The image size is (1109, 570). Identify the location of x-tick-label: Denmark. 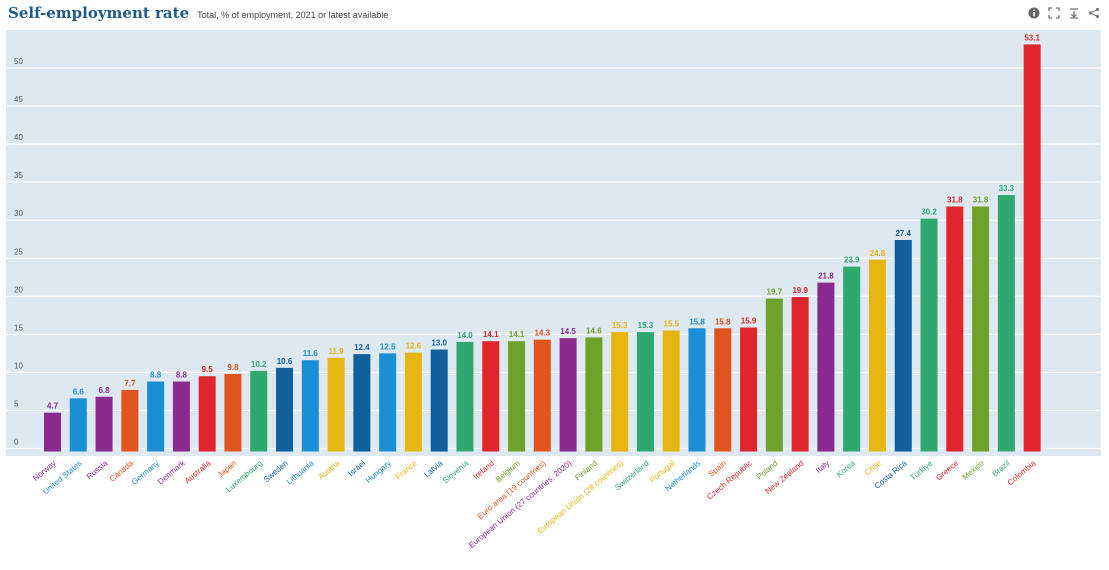
(171, 472).